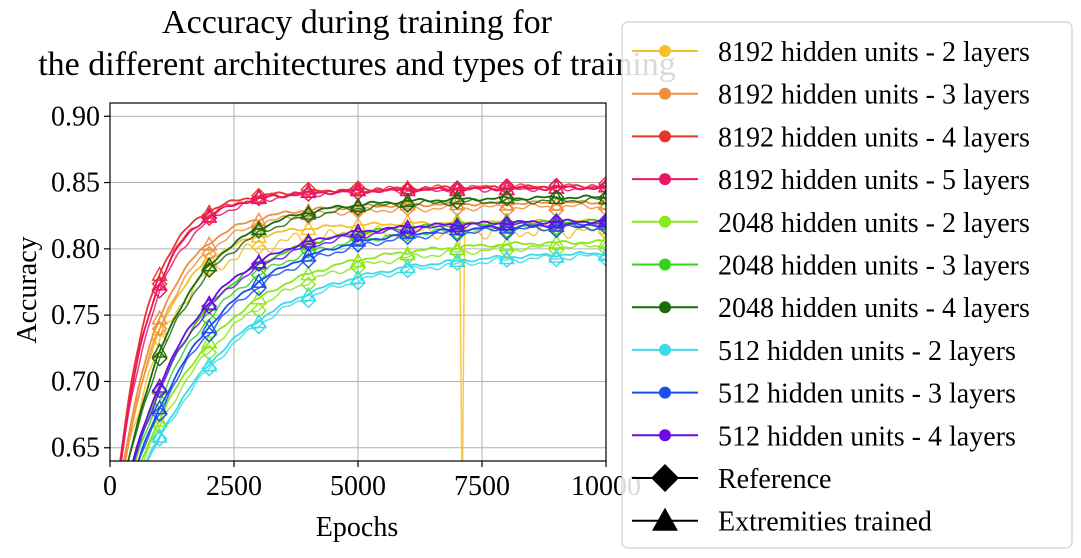  What do you see at coordinates (874, 223) in the screenshot?
I see `legend-label: 2048 hidden units - 2 layers` at bounding box center [874, 223].